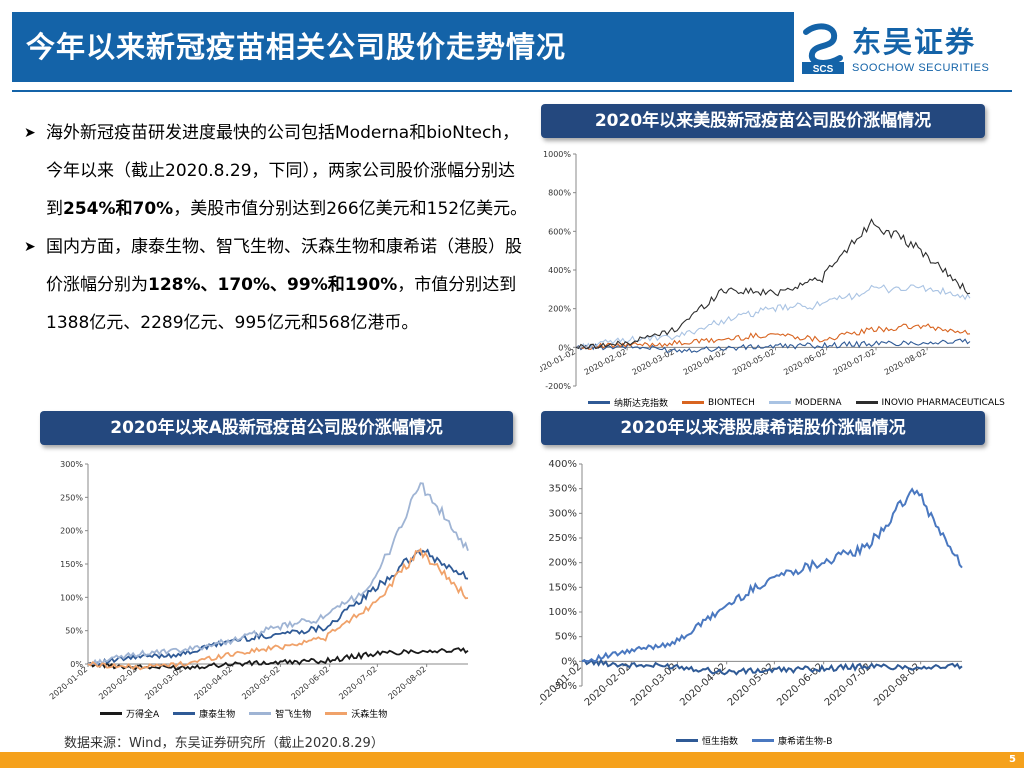  Describe the element at coordinates (823, 69) in the screenshot. I see `logo-mark-text: SCS` at that location.